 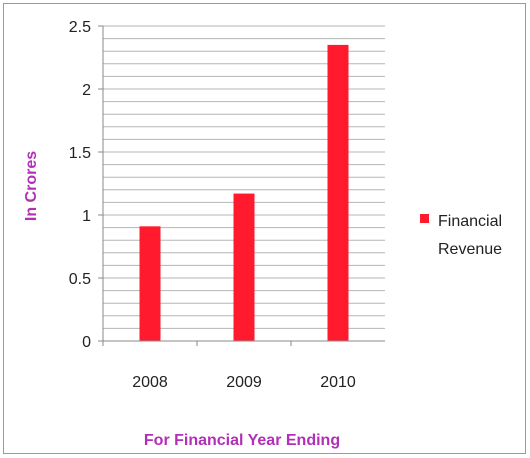 I want to click on y-axis-title: In Crores, so click(x=31, y=186).